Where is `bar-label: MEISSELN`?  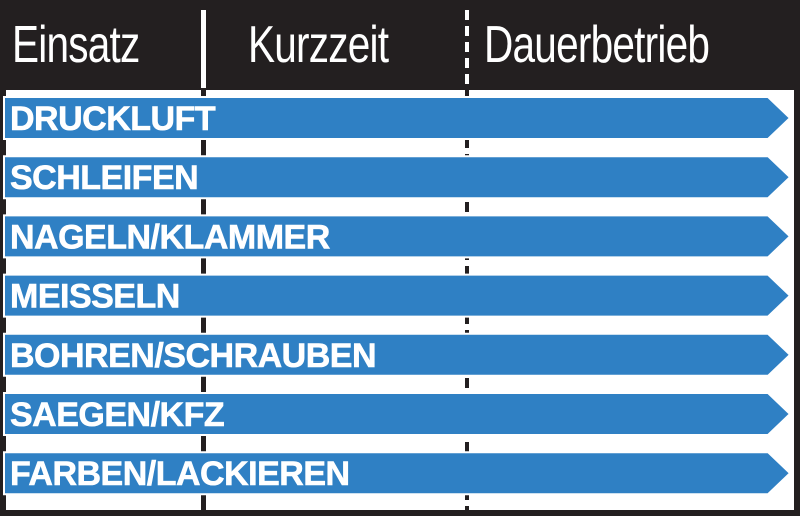
bar-label: MEISSELN is located at coordinates (95, 297).